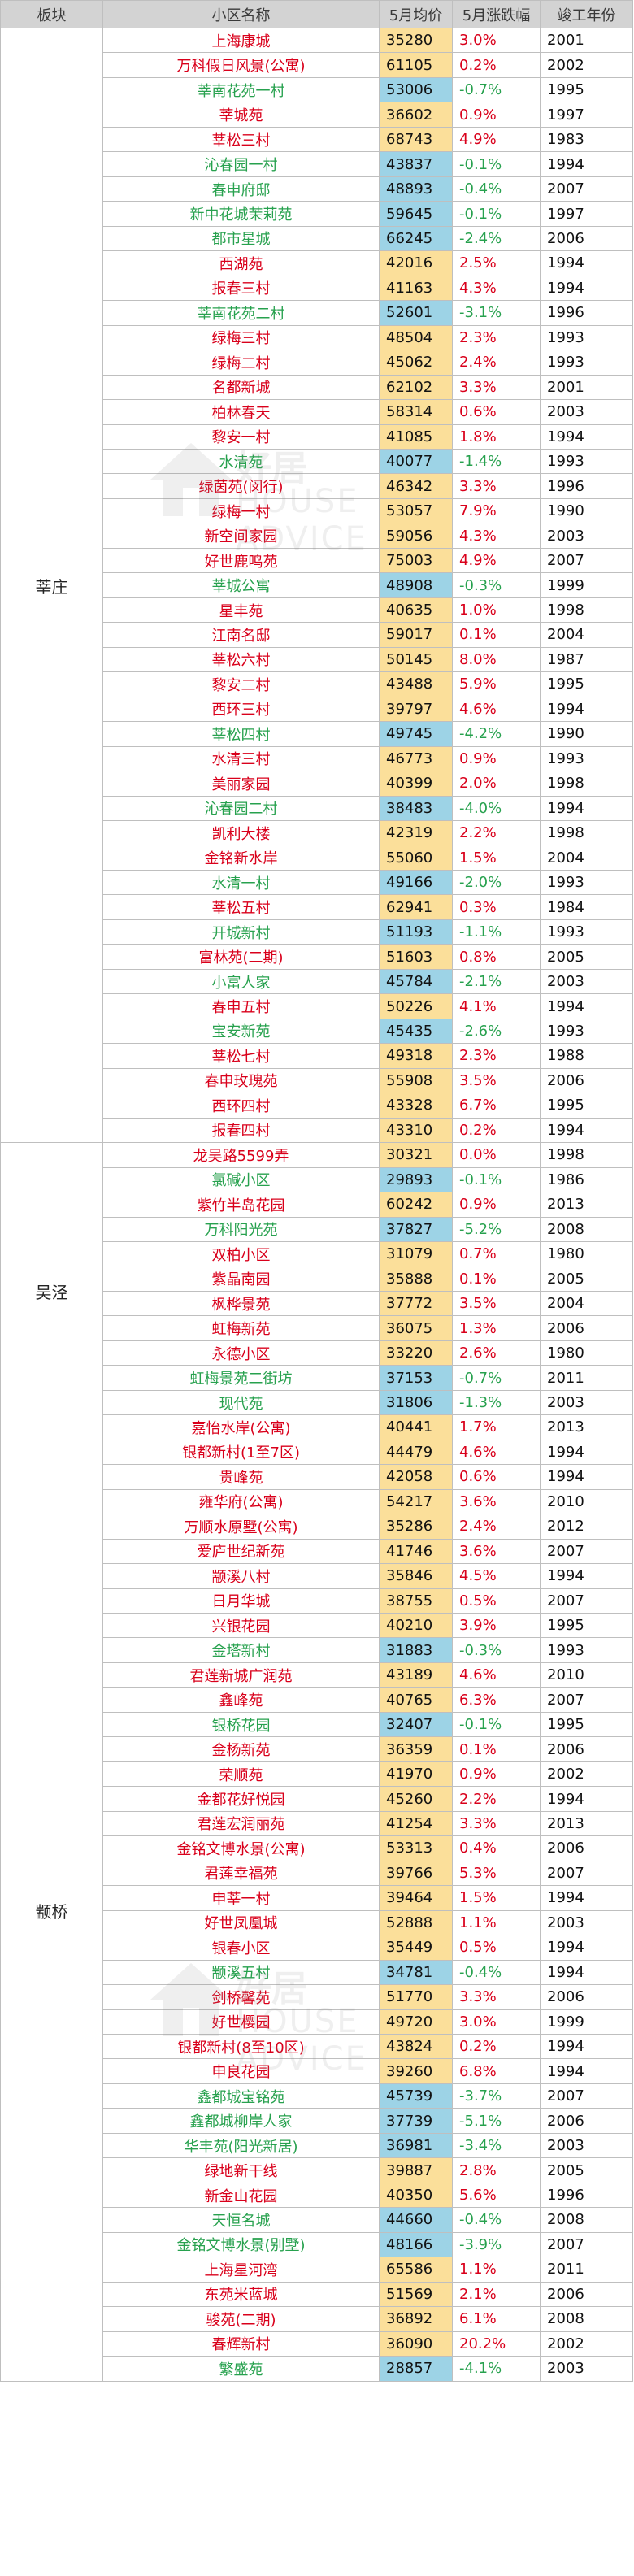 Image resolution: width=634 pixels, height=2576 pixels. I want to click on table-row: 绿茵苑(闵行) 46342 3.3% 1996, so click(317, 486).